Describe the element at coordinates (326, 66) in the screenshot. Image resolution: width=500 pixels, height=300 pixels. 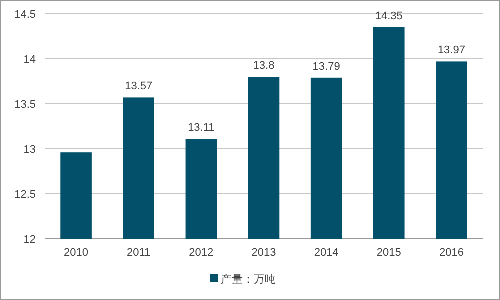
I see `data-label: 13.79` at that location.